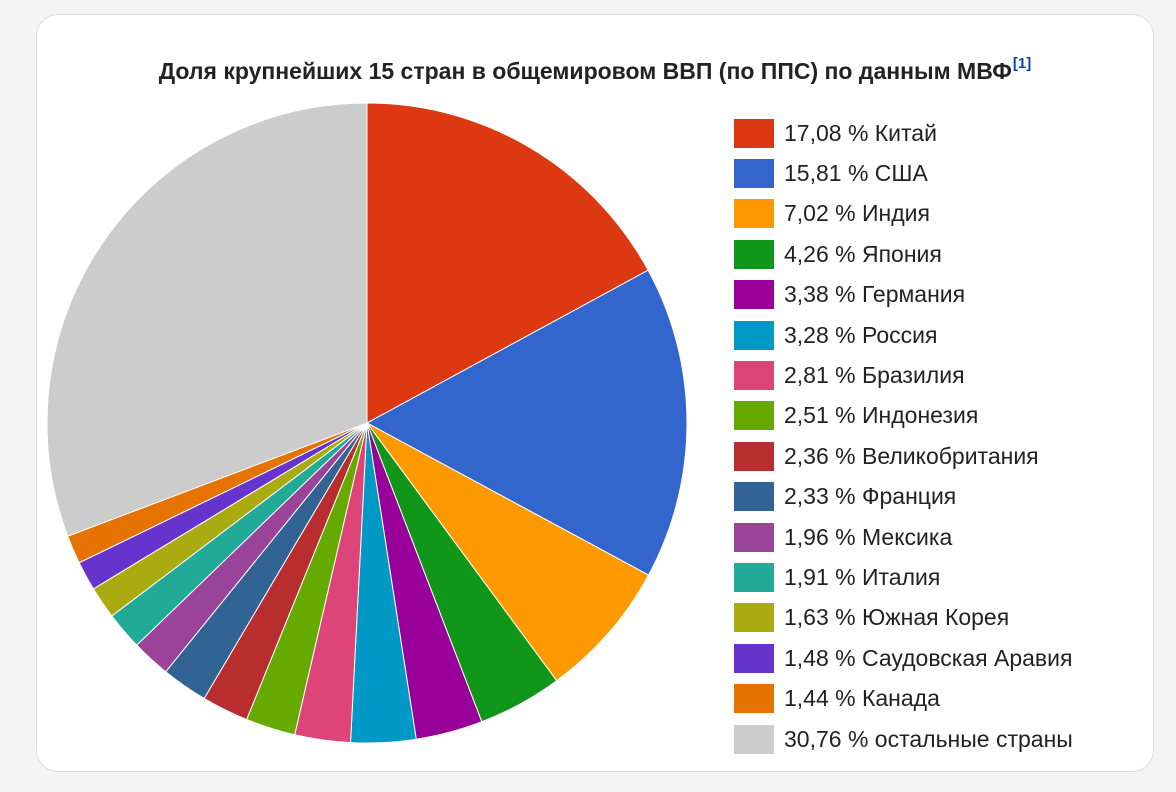 The image size is (1176, 792). I want to click on legend-label: 1,63 % Южная Корея, so click(897, 617).